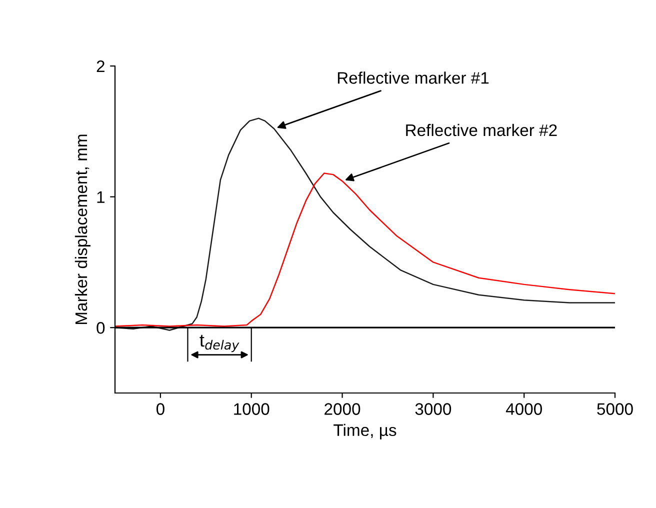  Describe the element at coordinates (100, 328) in the screenshot. I see `y-tick-label: 0` at that location.